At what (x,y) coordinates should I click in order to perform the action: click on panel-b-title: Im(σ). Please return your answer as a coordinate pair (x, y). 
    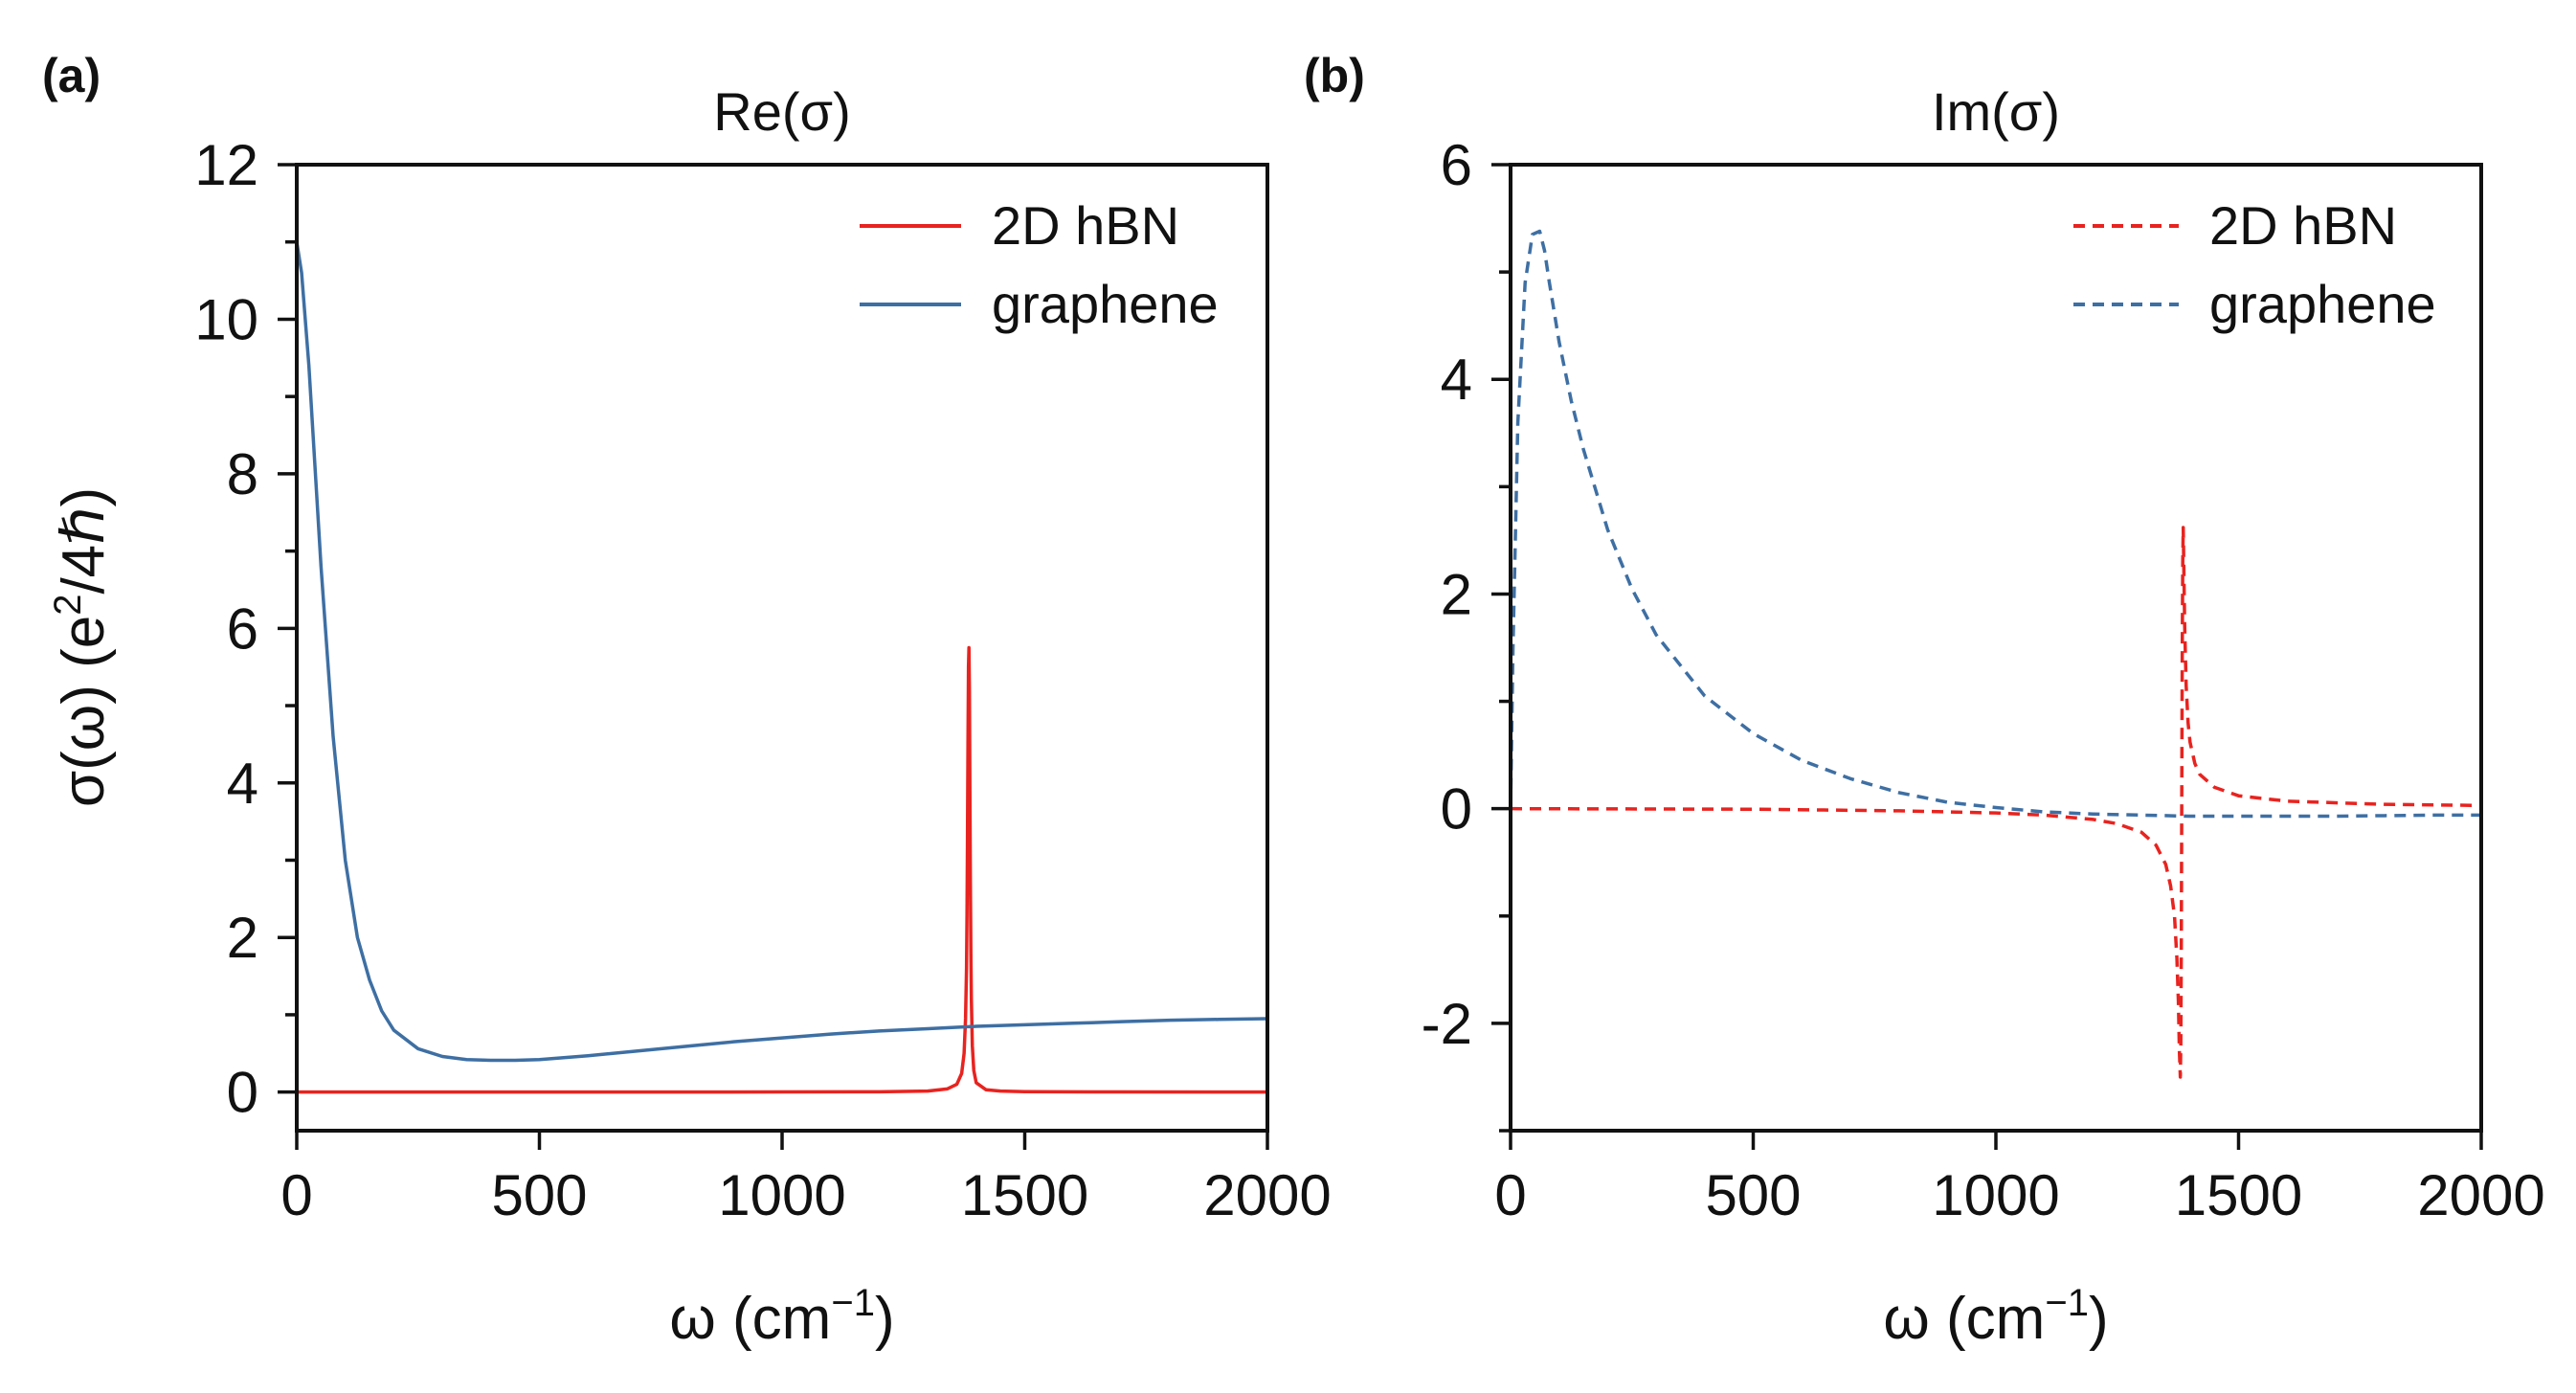
    Looking at the image, I should click on (1996, 111).